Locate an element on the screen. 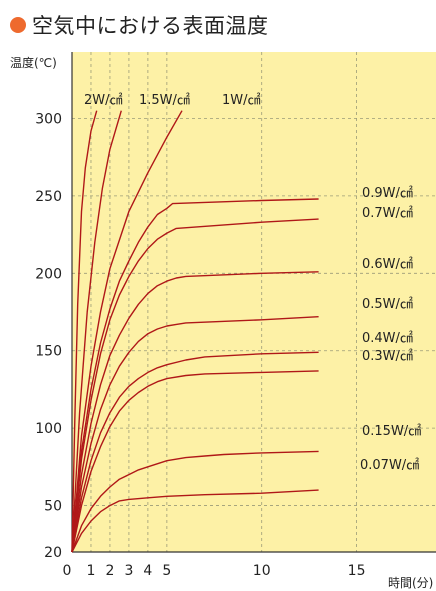 Image resolution: width=436 pixels, height=591 pixels. x-tick-label: 15 is located at coordinates (357, 571).